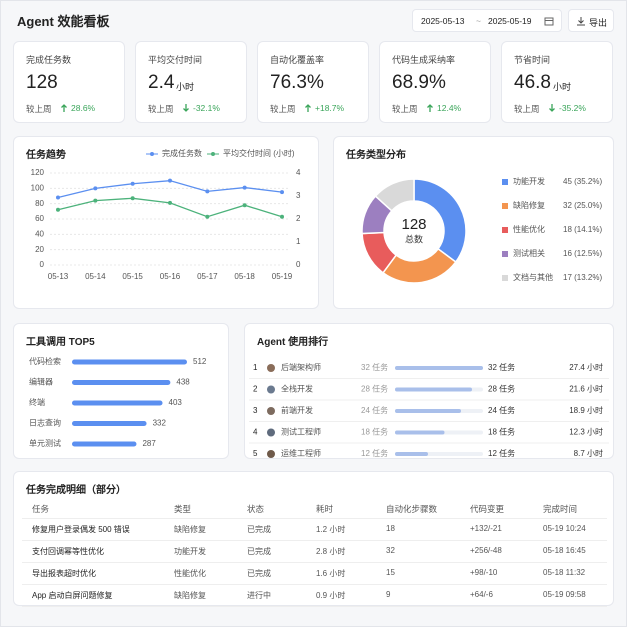 This screenshot has width=627, height=627. Describe the element at coordinates (190, 595) in the screenshot. I see `cell: 缺陷修复` at that location.